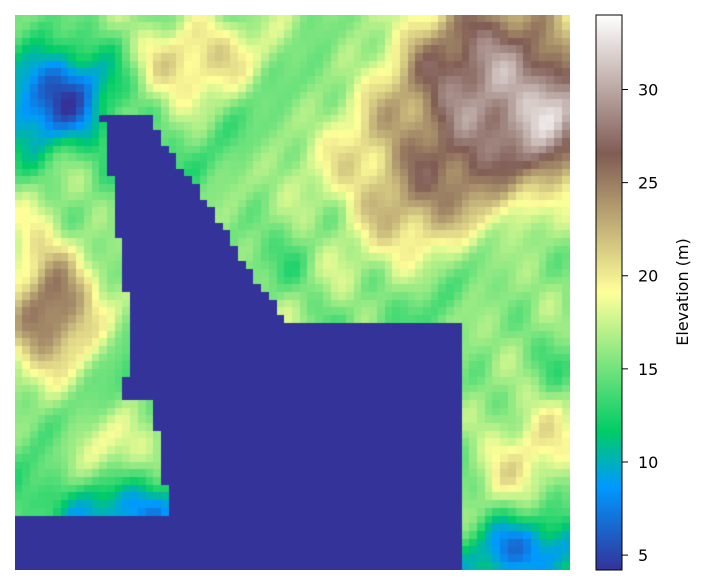  I want to click on colorbar-ticks: 5 10 15 20 25 30, so click(640, 322).